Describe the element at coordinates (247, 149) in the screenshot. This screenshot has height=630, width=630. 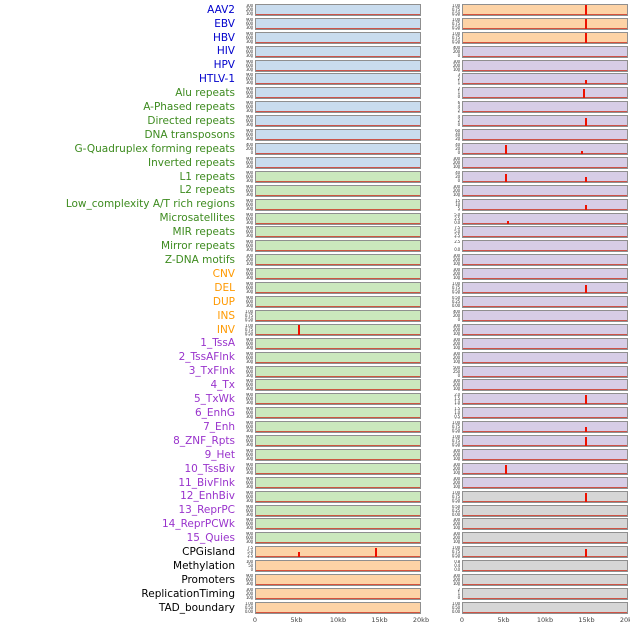
I see `y-axis-ticks-left: 400 200 0` at that location.